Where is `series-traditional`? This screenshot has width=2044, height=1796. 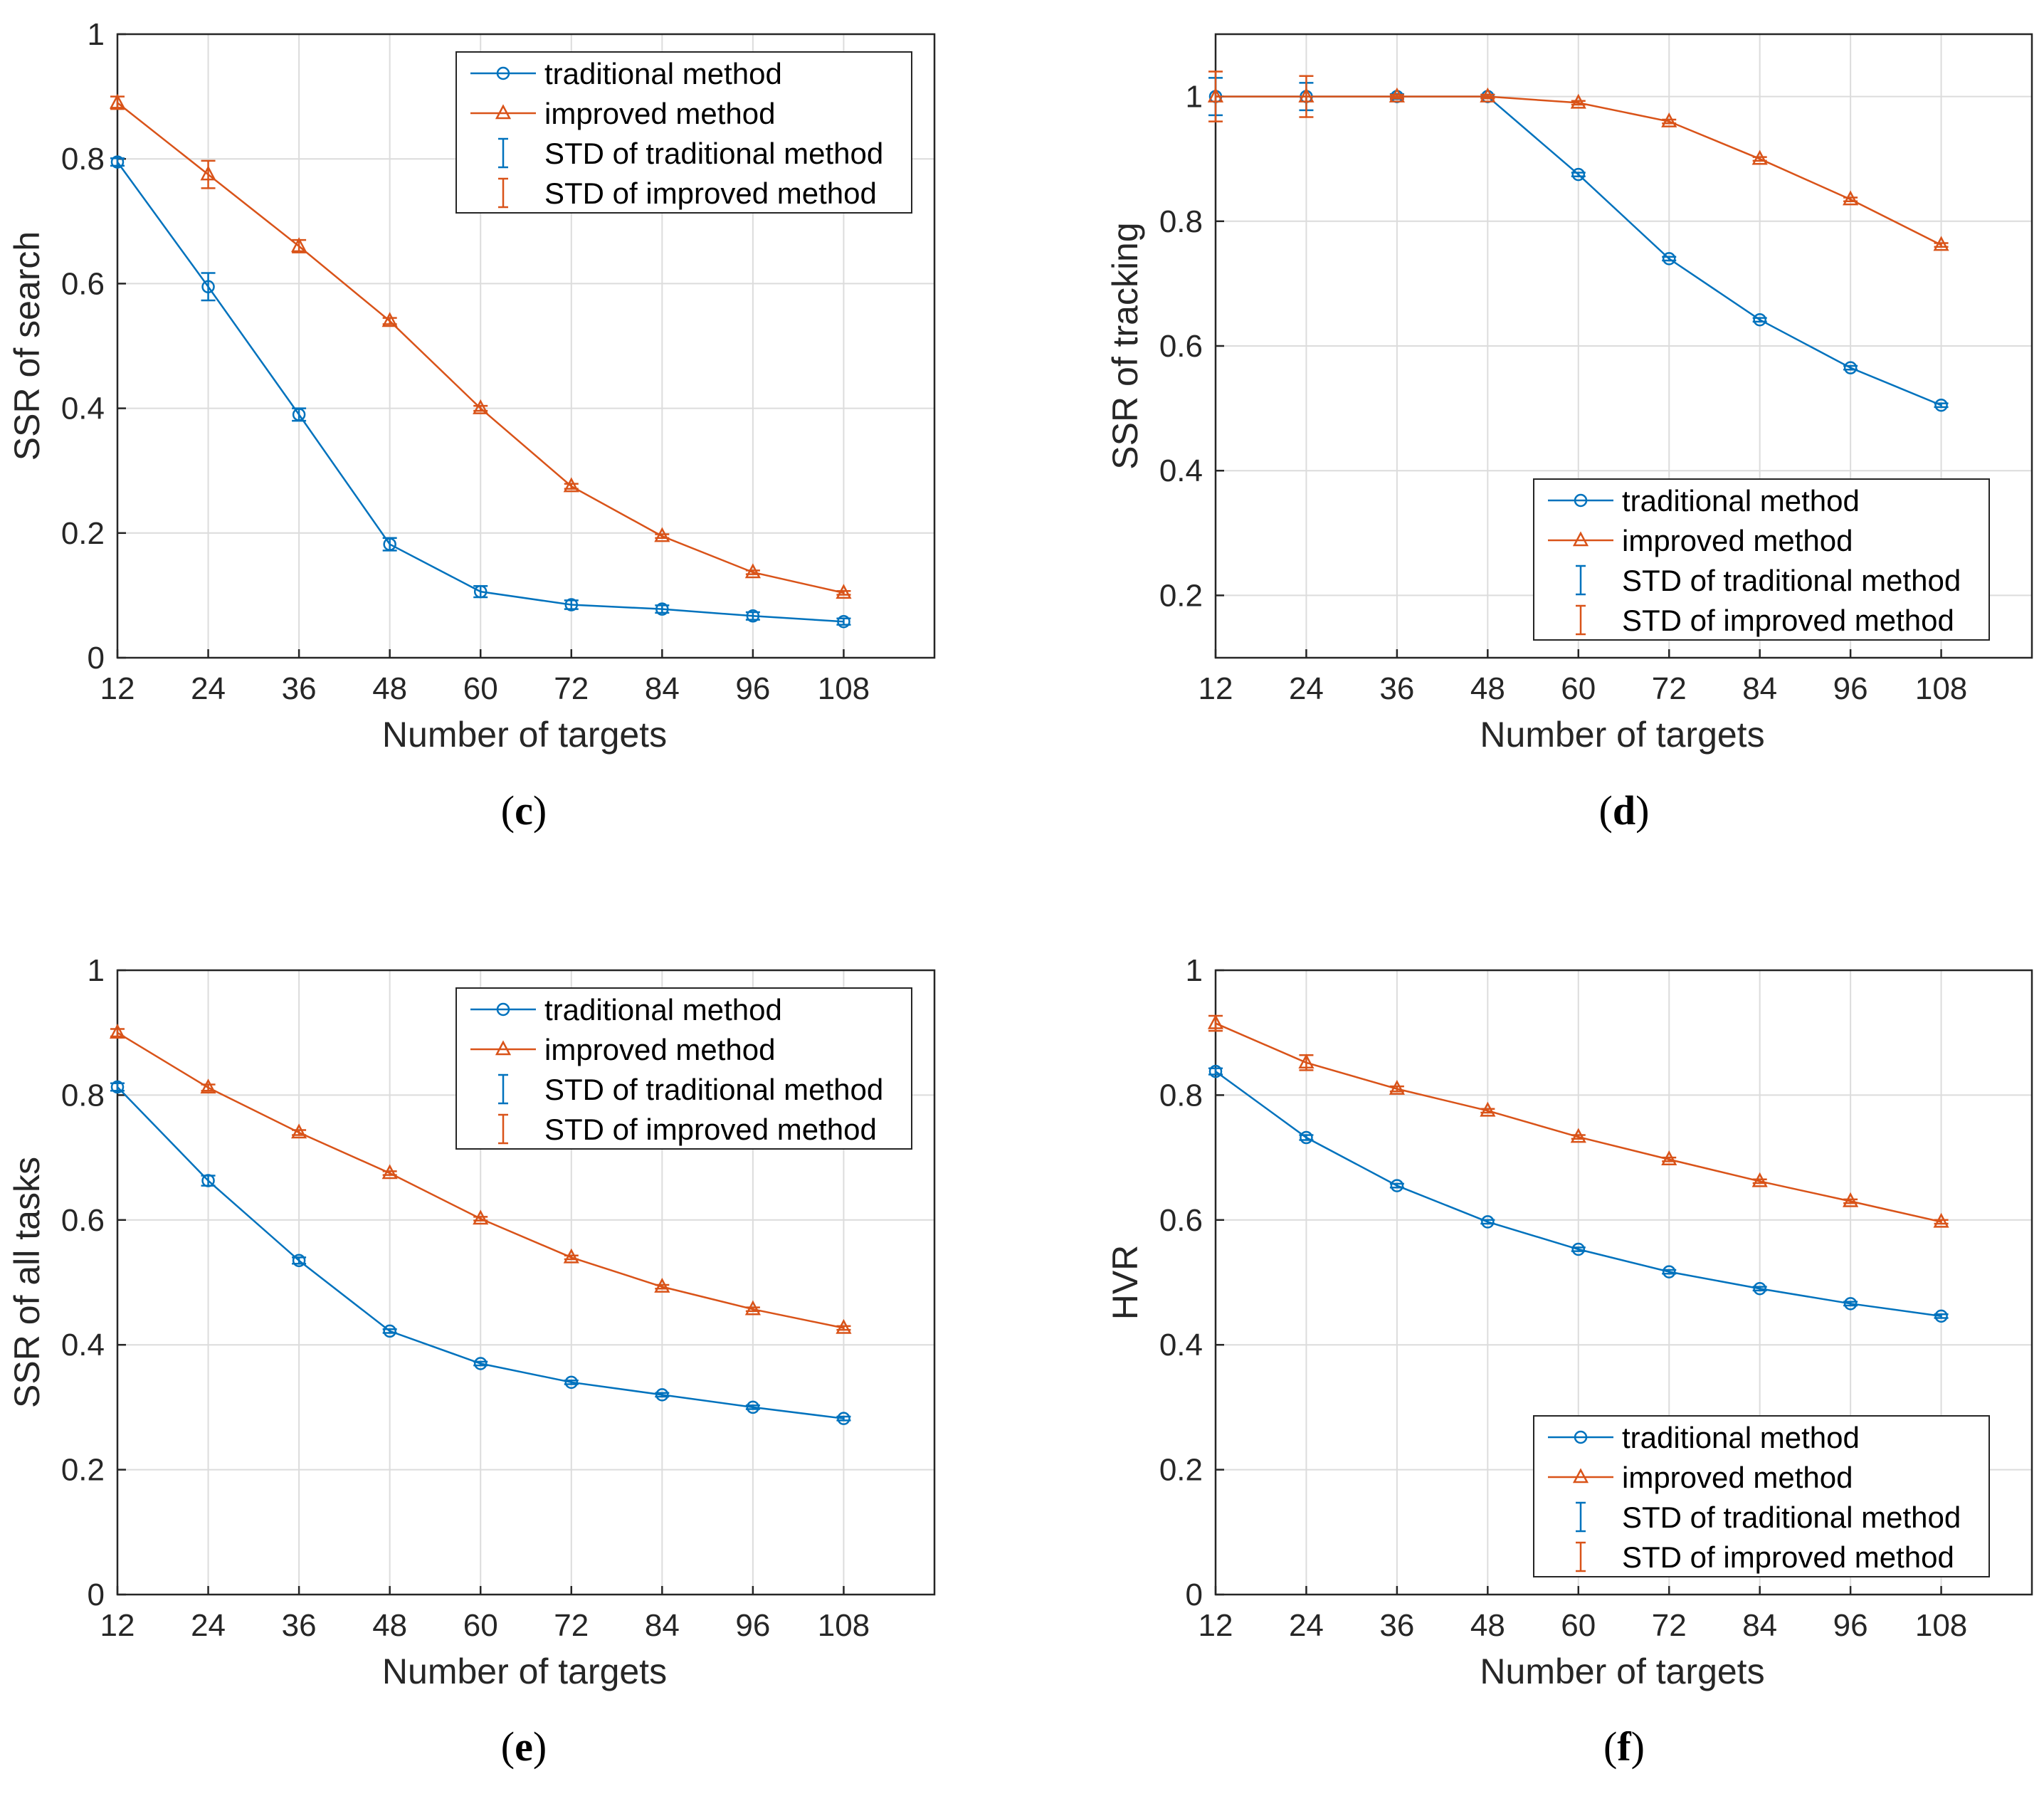
series-traditional is located at coordinates (481, 392).